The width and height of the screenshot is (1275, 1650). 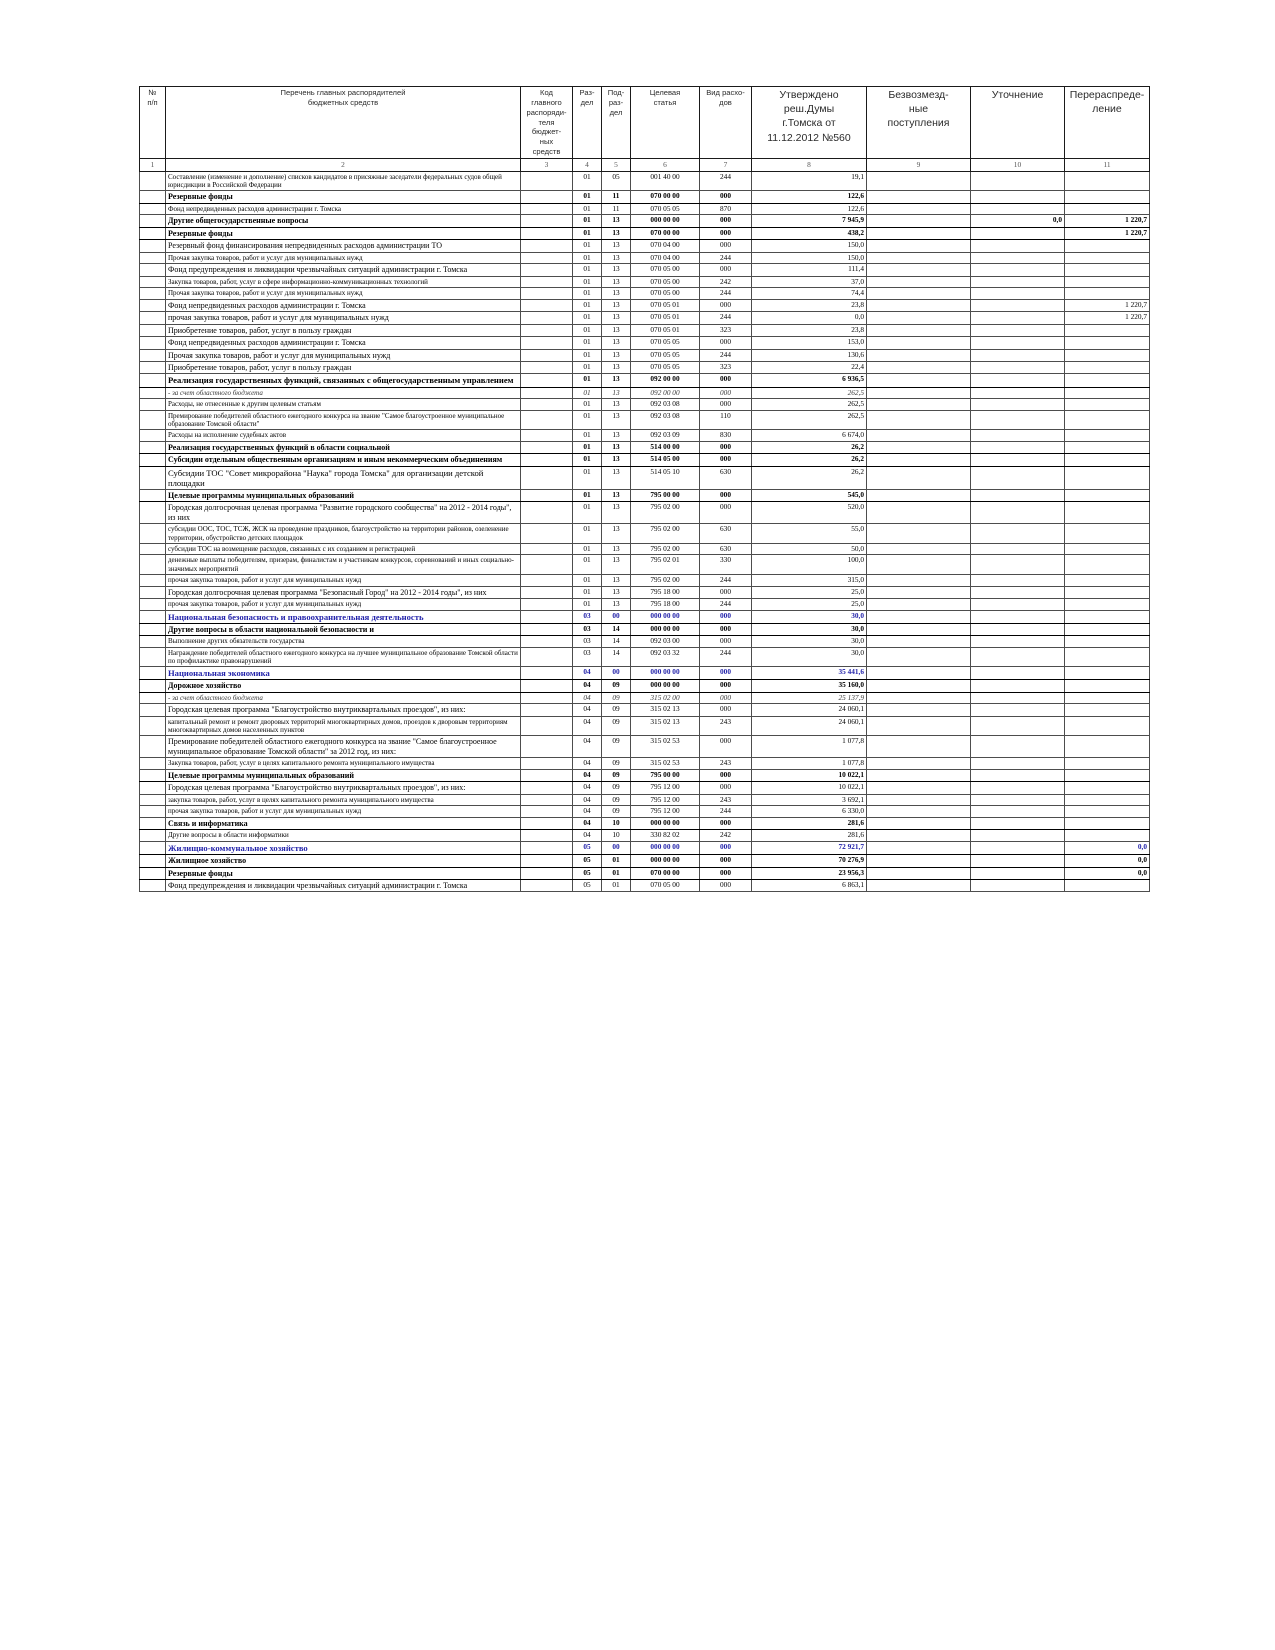 I want to click on cell-utverzhdeno: 26,2, so click(x=809, y=478).